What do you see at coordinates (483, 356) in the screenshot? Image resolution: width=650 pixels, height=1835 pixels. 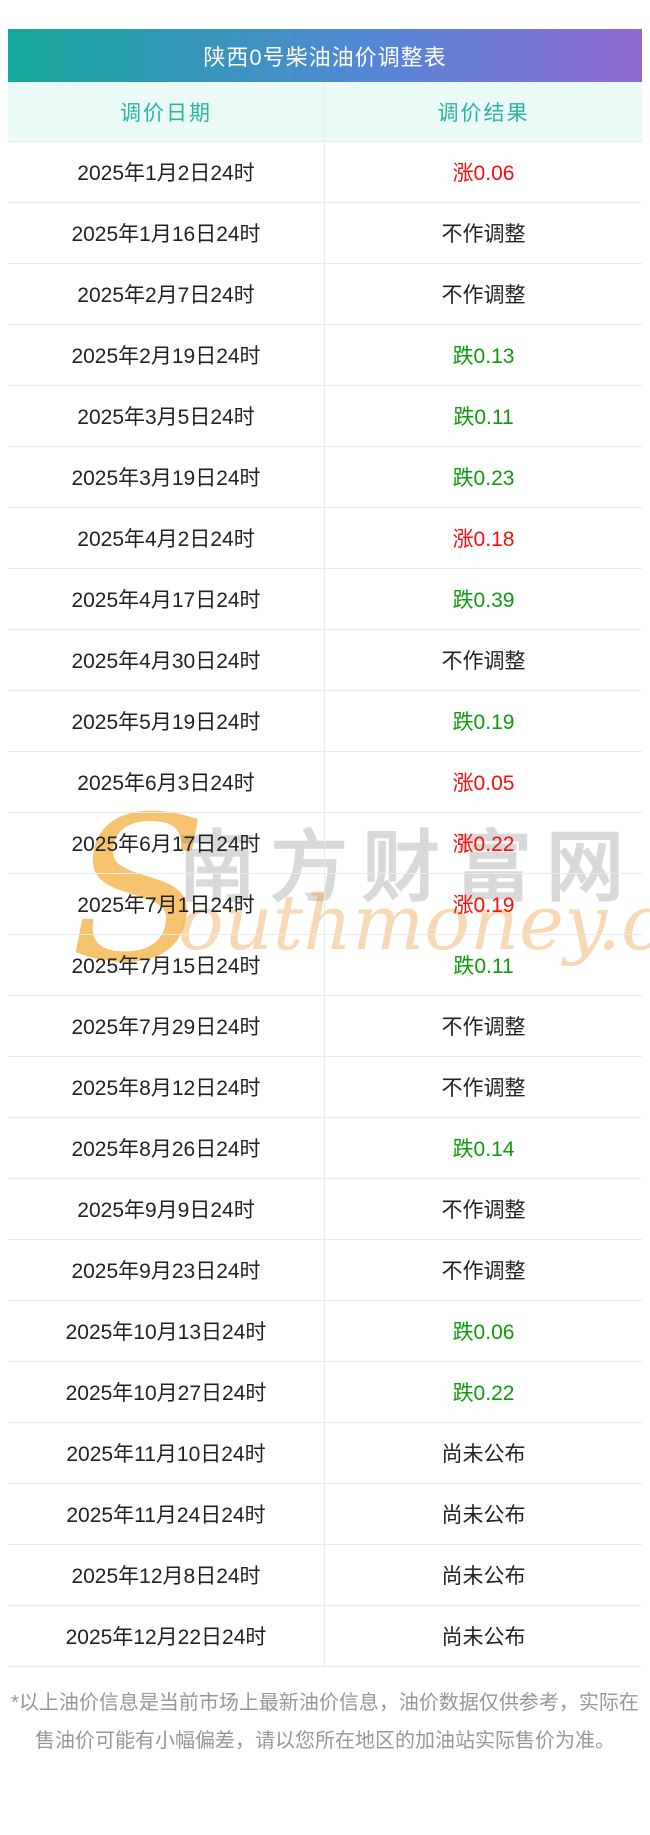 I see `adjustment-result: 跌0.13` at bounding box center [483, 356].